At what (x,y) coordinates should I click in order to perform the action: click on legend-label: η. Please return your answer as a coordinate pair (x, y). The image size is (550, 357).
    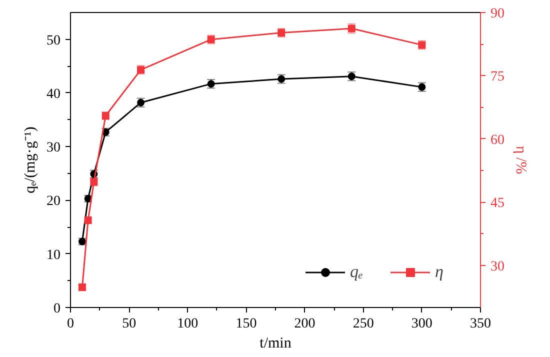
    Looking at the image, I should click on (439, 272).